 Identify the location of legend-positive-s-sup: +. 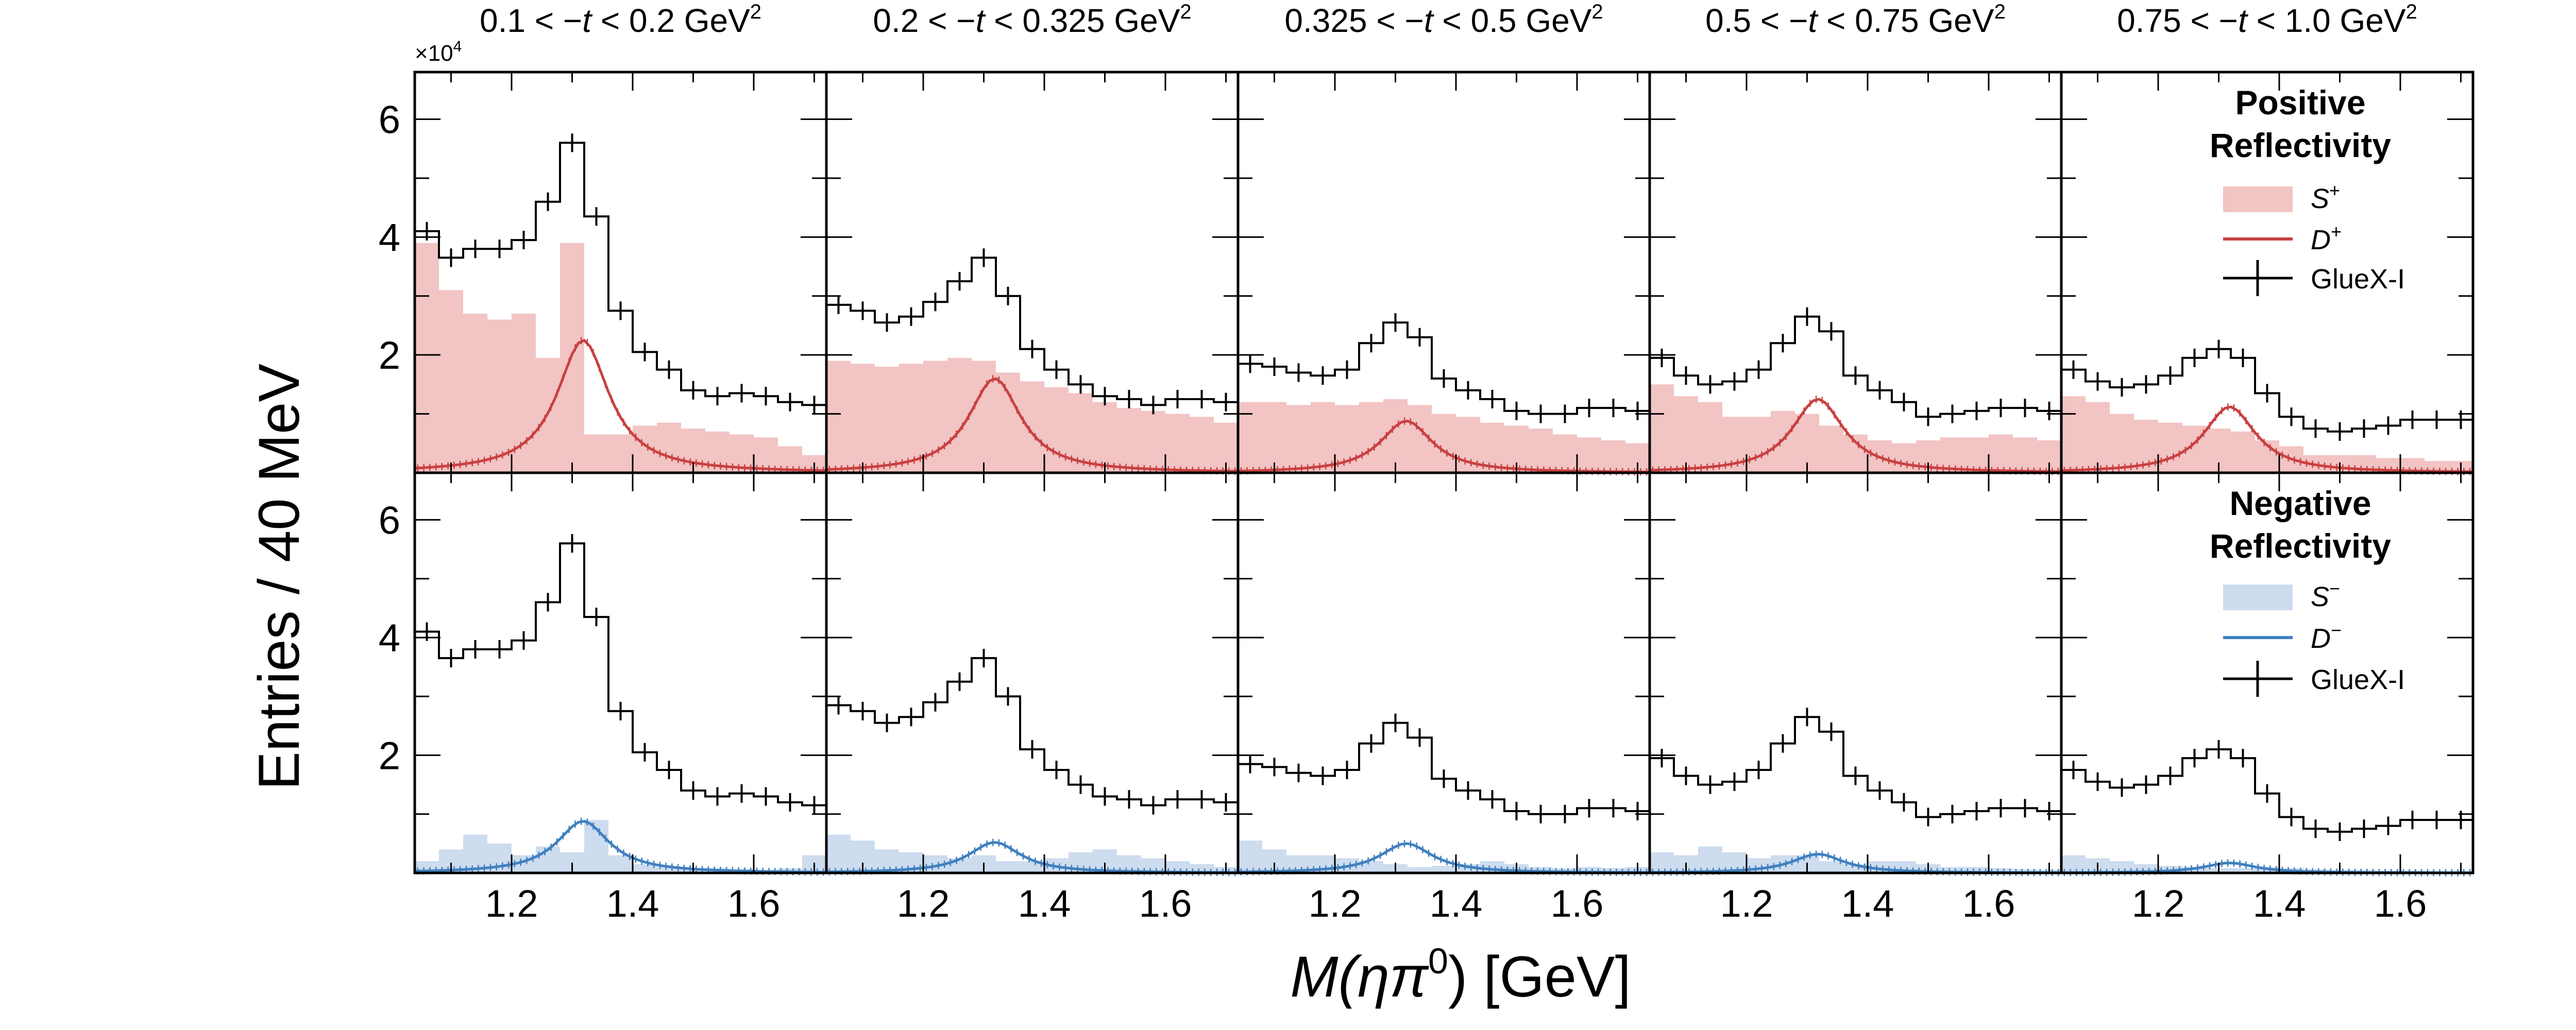
(2334, 190).